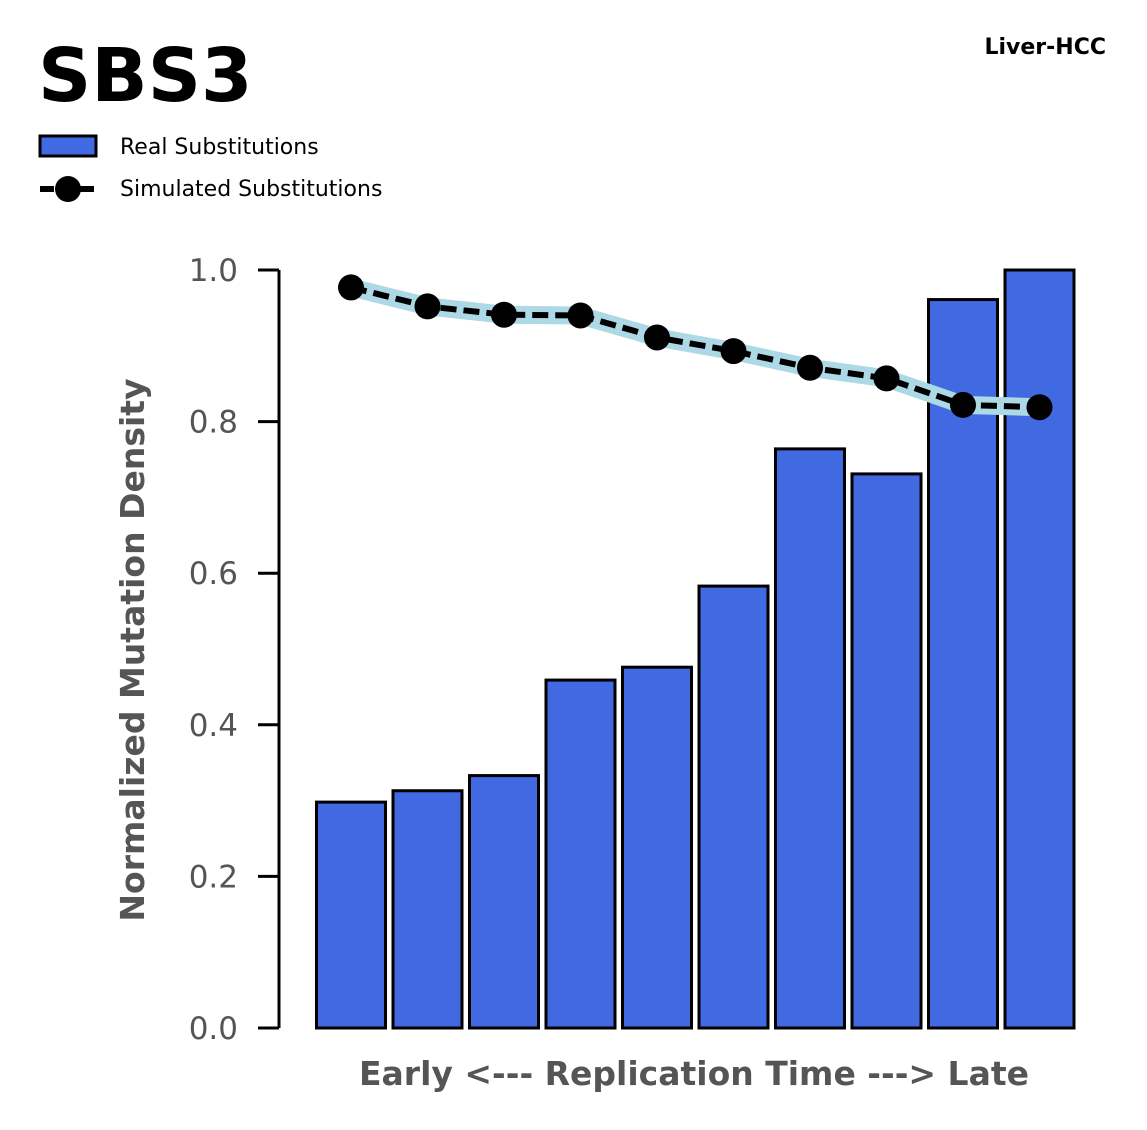 The width and height of the screenshot is (1147, 1130). What do you see at coordinates (145, 76) in the screenshot?
I see `chart-title: SBS3` at bounding box center [145, 76].